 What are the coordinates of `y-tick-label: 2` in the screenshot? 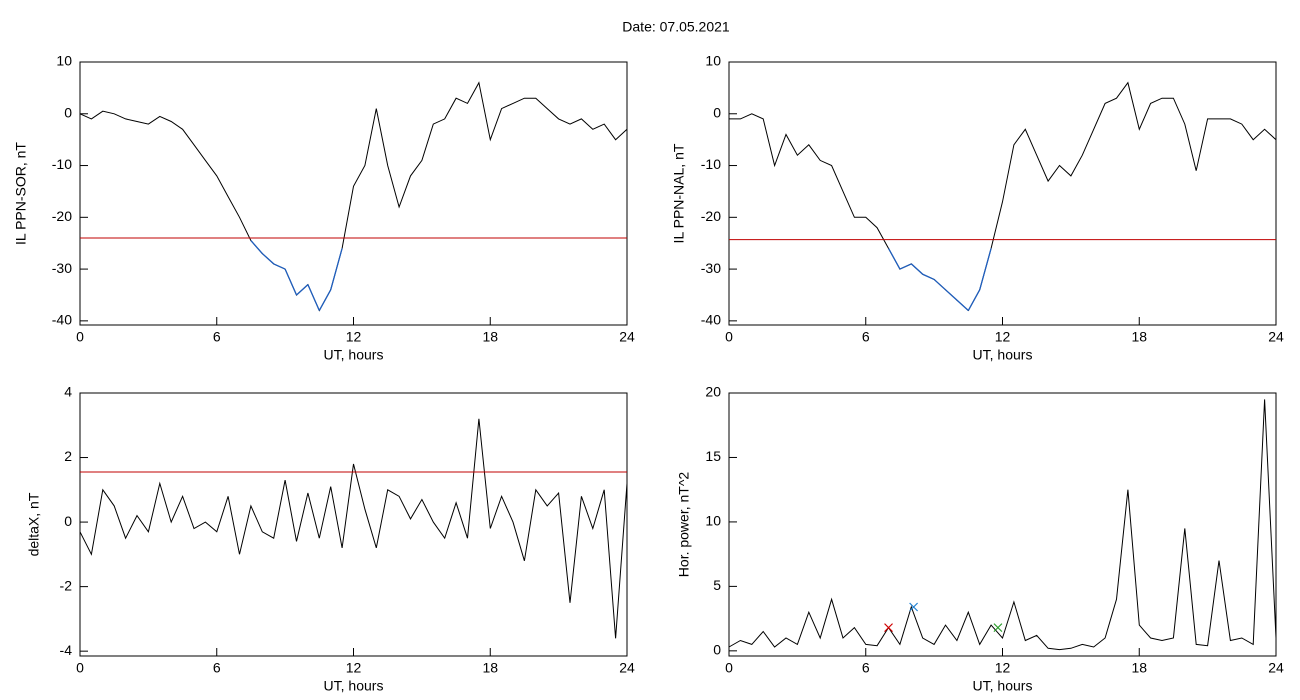 It's located at (68, 456).